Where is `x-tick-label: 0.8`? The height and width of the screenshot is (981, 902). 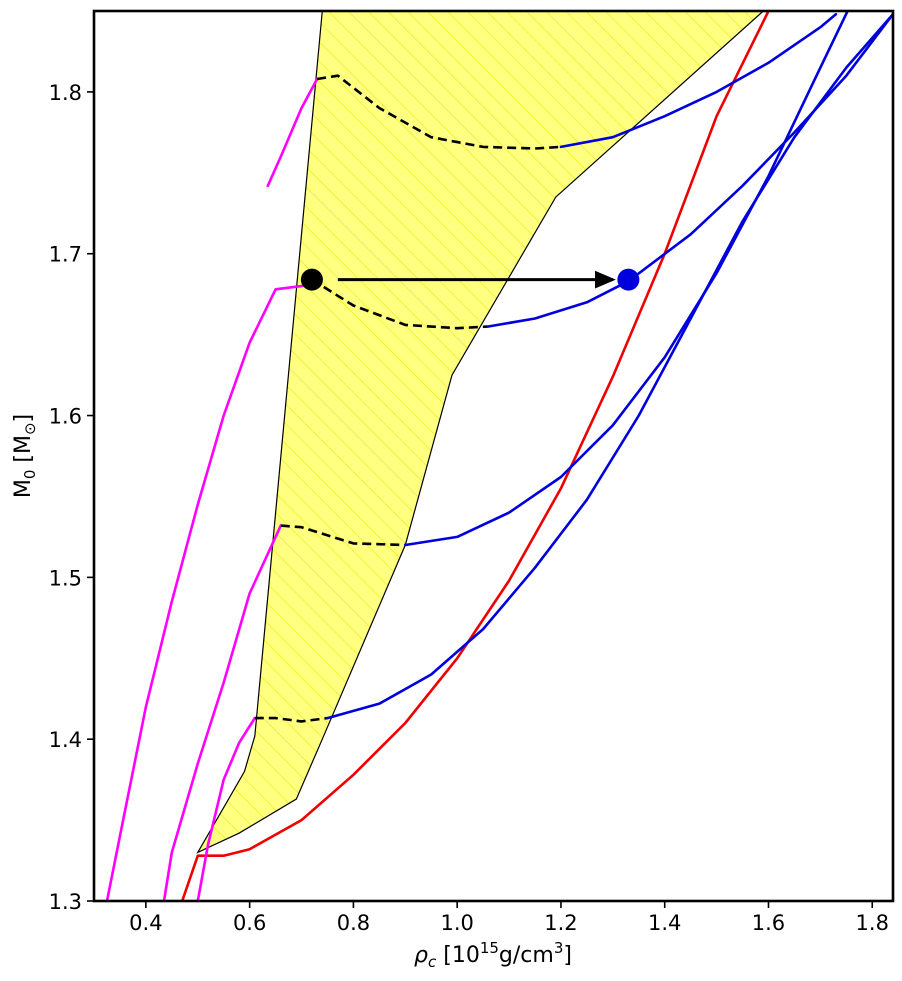
x-tick-label: 0.8 is located at coordinates (353, 923).